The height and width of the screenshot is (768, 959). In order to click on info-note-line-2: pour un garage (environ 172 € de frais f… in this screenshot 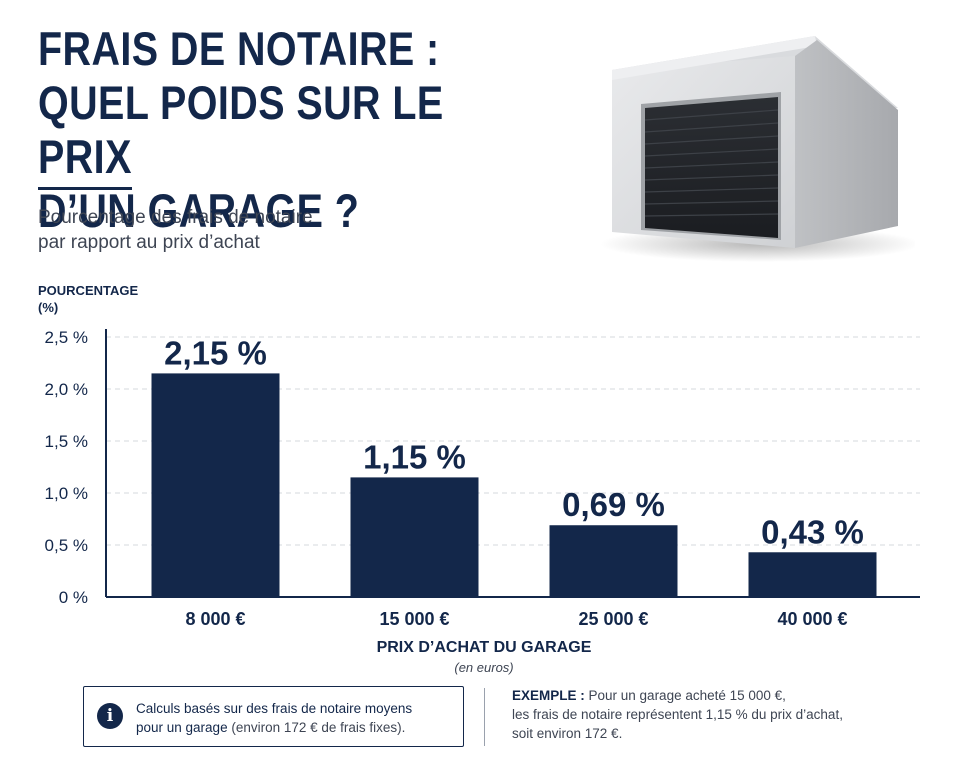, I will do `click(298, 727)`.